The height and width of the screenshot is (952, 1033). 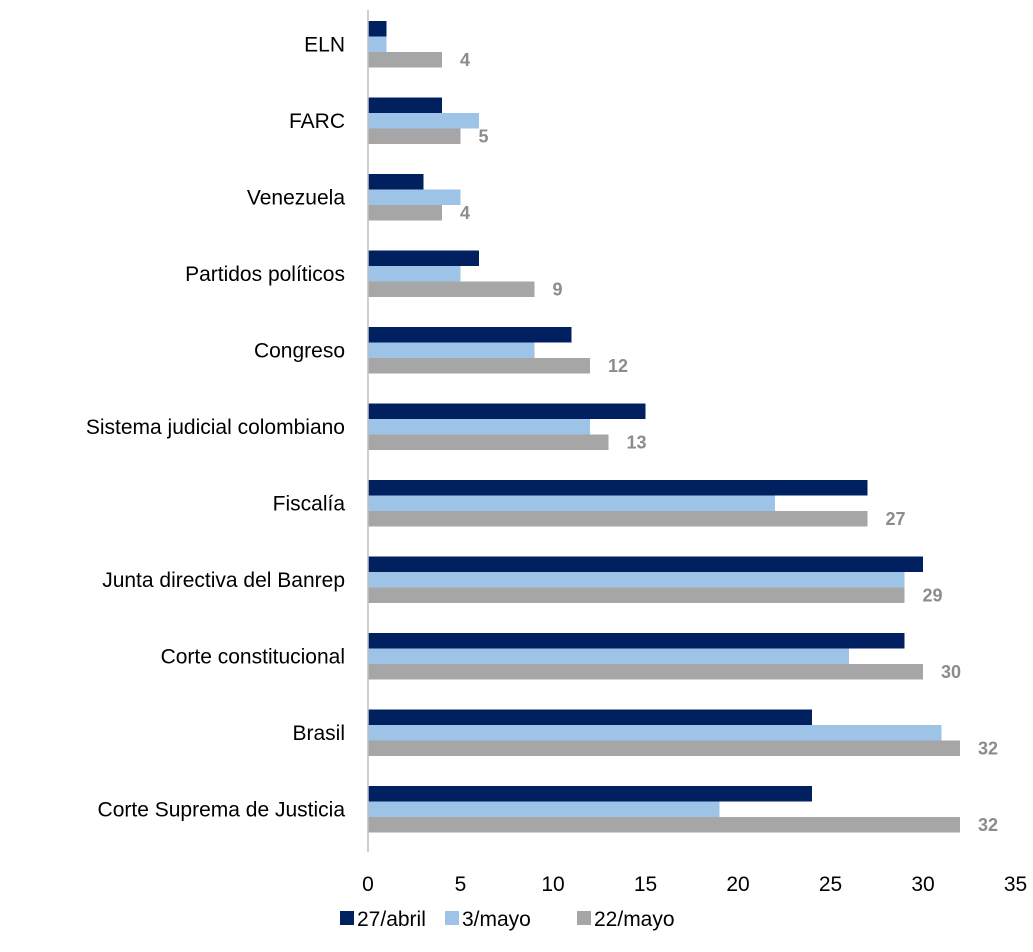 I want to click on x-tick-label: 10, so click(x=552, y=884).